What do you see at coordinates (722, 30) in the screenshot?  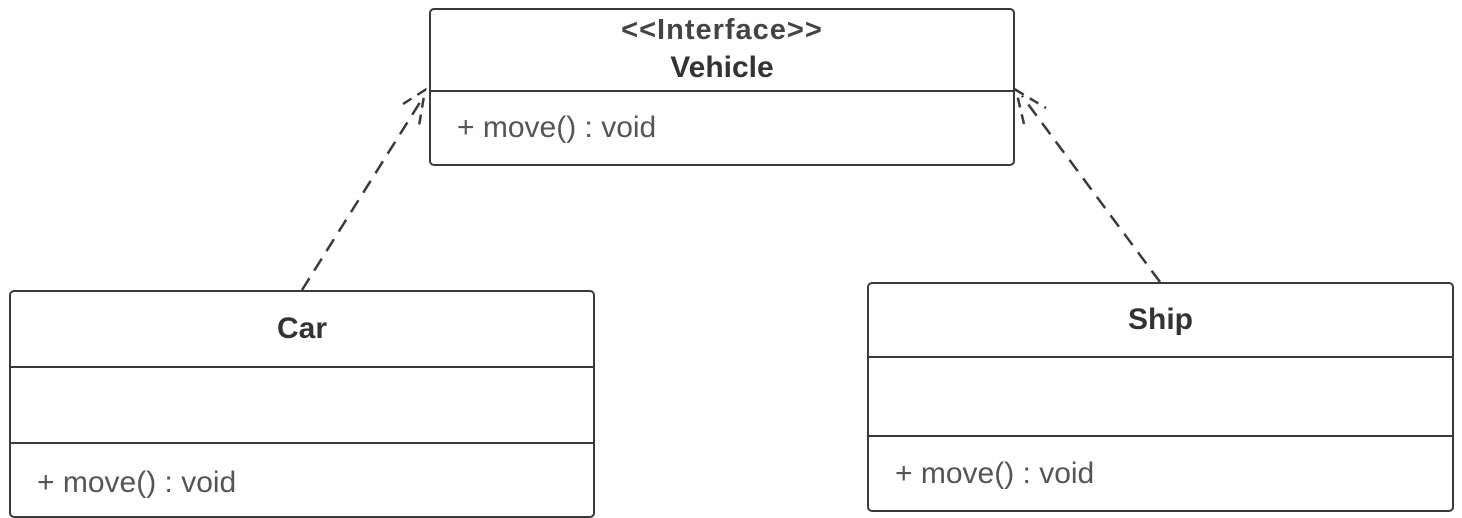 I see `interface-stereotype: <<Interface>>` at bounding box center [722, 30].